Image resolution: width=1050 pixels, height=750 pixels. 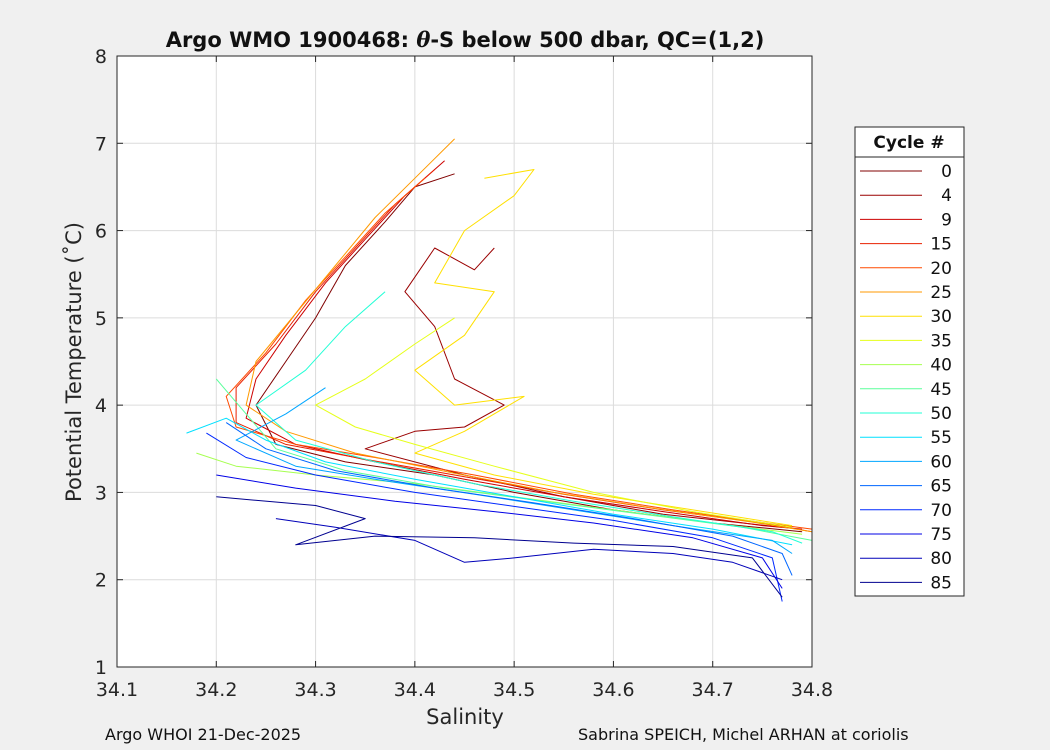 I want to click on x-tick-label: 34.1, so click(x=117, y=690).